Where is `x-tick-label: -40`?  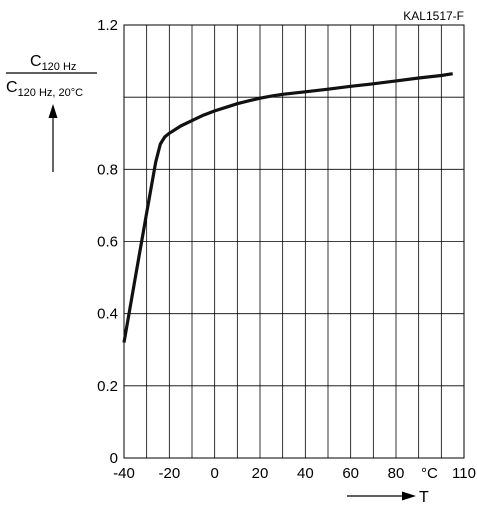
x-tick-label: -40 is located at coordinates (124, 473).